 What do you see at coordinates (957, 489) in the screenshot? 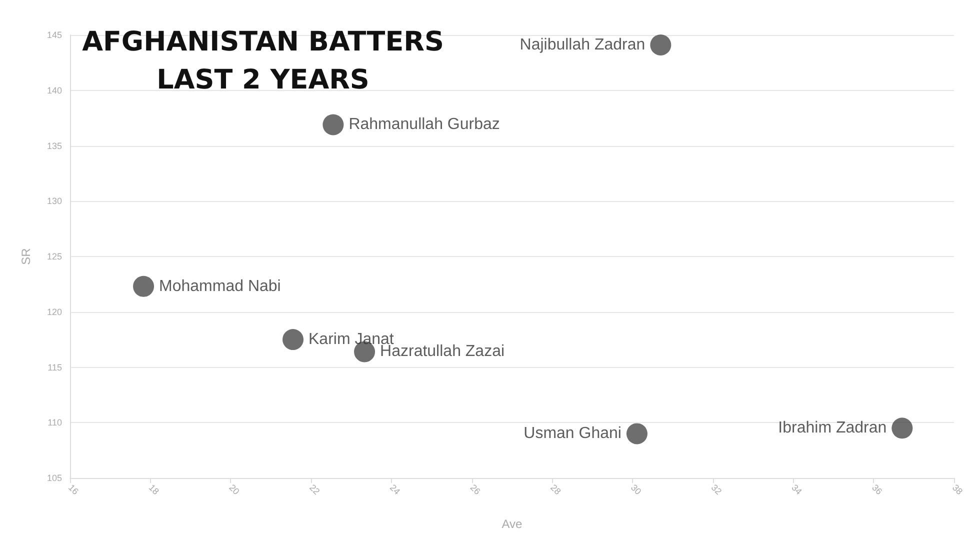
I see `x-tick-label: 38` at bounding box center [957, 489].